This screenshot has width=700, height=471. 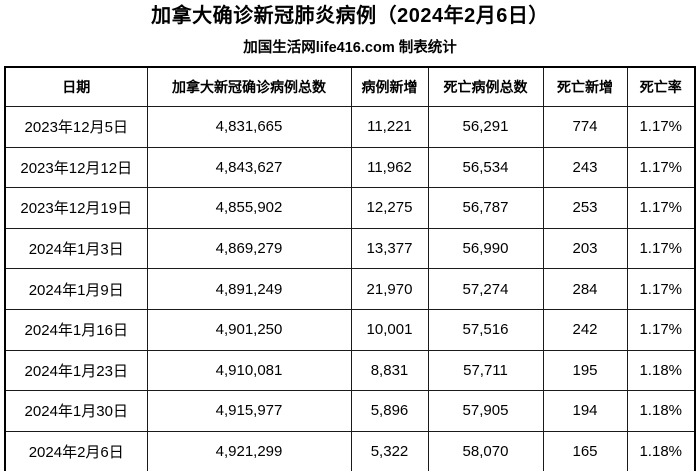 What do you see at coordinates (585, 450) in the screenshot?
I see `table-cell: 165` at bounding box center [585, 450].